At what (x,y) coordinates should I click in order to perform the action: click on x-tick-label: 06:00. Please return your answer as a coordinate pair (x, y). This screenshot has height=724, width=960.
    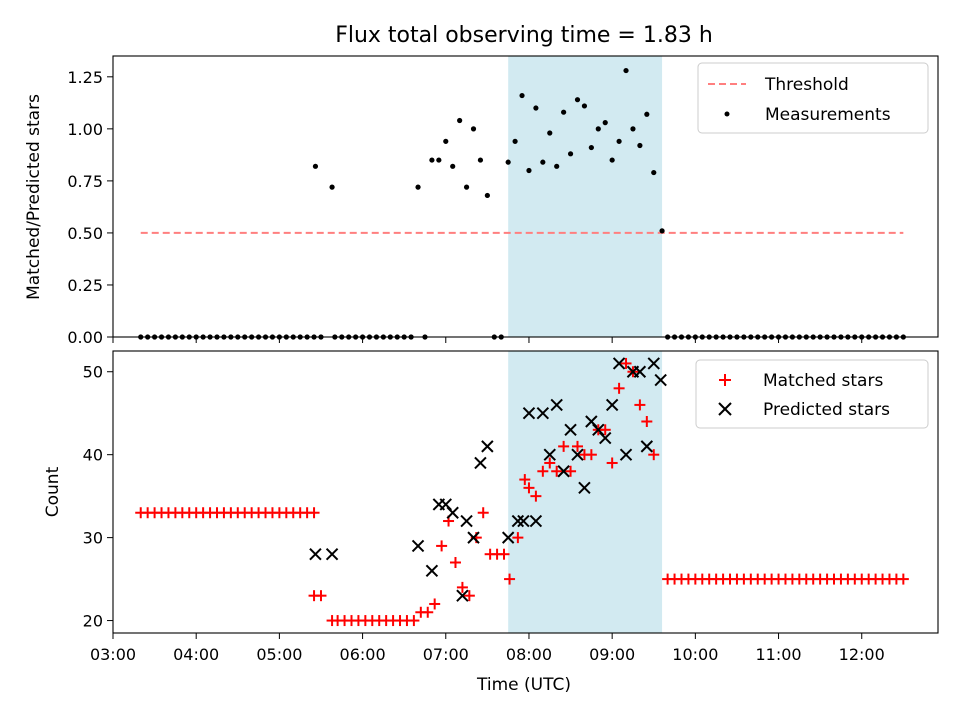
    Looking at the image, I should click on (363, 654).